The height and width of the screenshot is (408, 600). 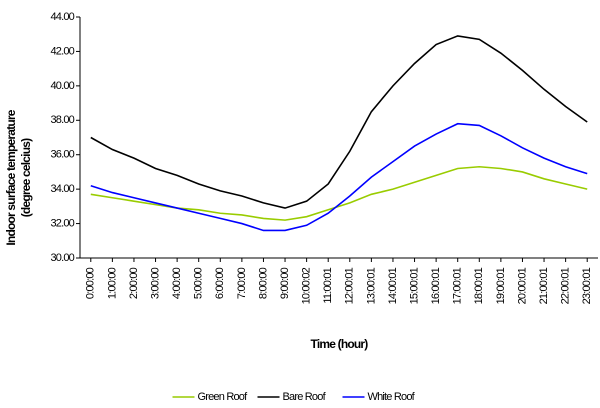 I want to click on legend-label: Green Roof, so click(x=223, y=397).